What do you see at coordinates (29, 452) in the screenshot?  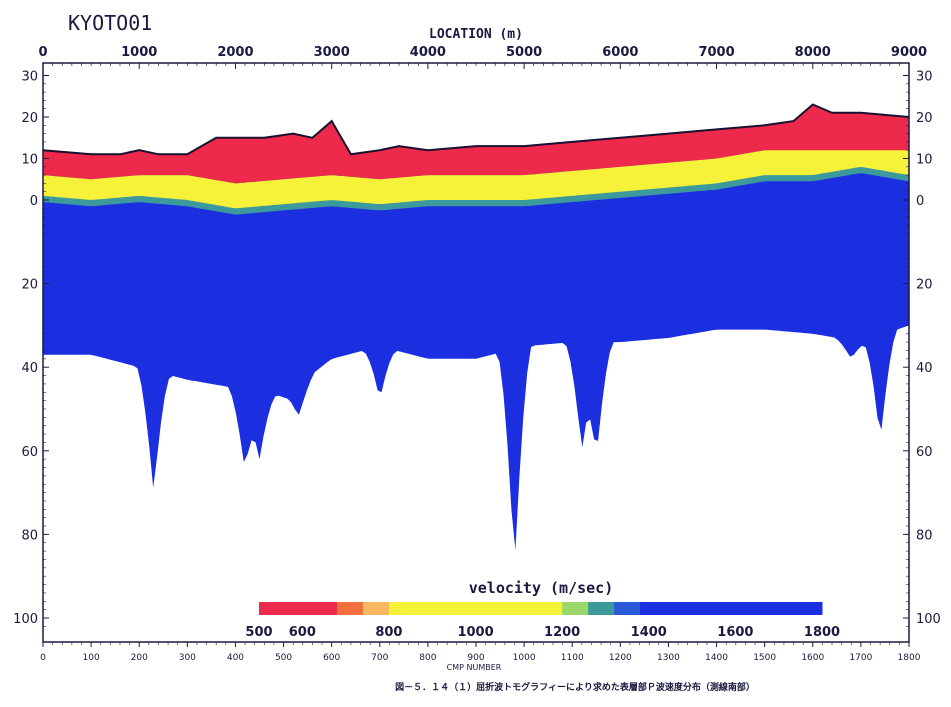 I see `y-tick-label-left: 60` at bounding box center [29, 452].